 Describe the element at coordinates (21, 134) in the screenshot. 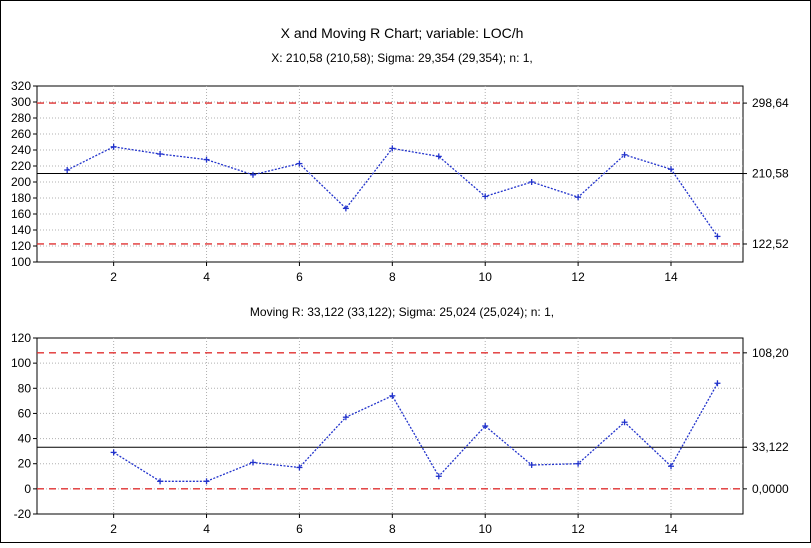

I see `x-chart-y-tick-label: 260` at that location.